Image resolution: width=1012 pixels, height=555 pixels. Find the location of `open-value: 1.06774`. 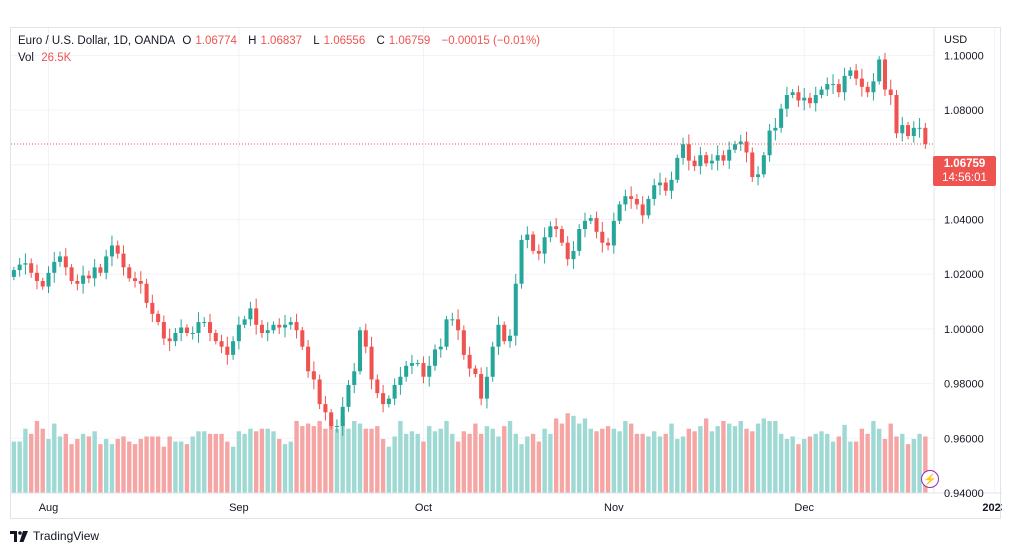

open-value: 1.06774 is located at coordinates (216, 41).